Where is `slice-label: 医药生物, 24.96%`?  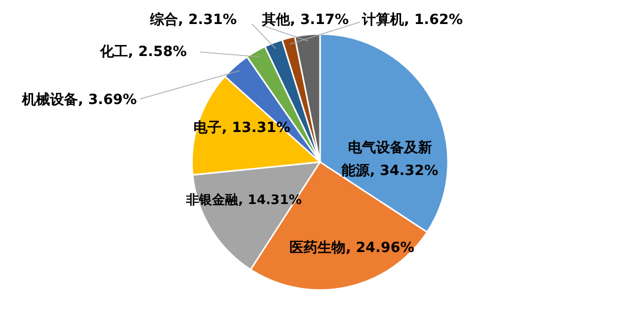
slice-label: 医药生物, 24.96% is located at coordinates (352, 248).